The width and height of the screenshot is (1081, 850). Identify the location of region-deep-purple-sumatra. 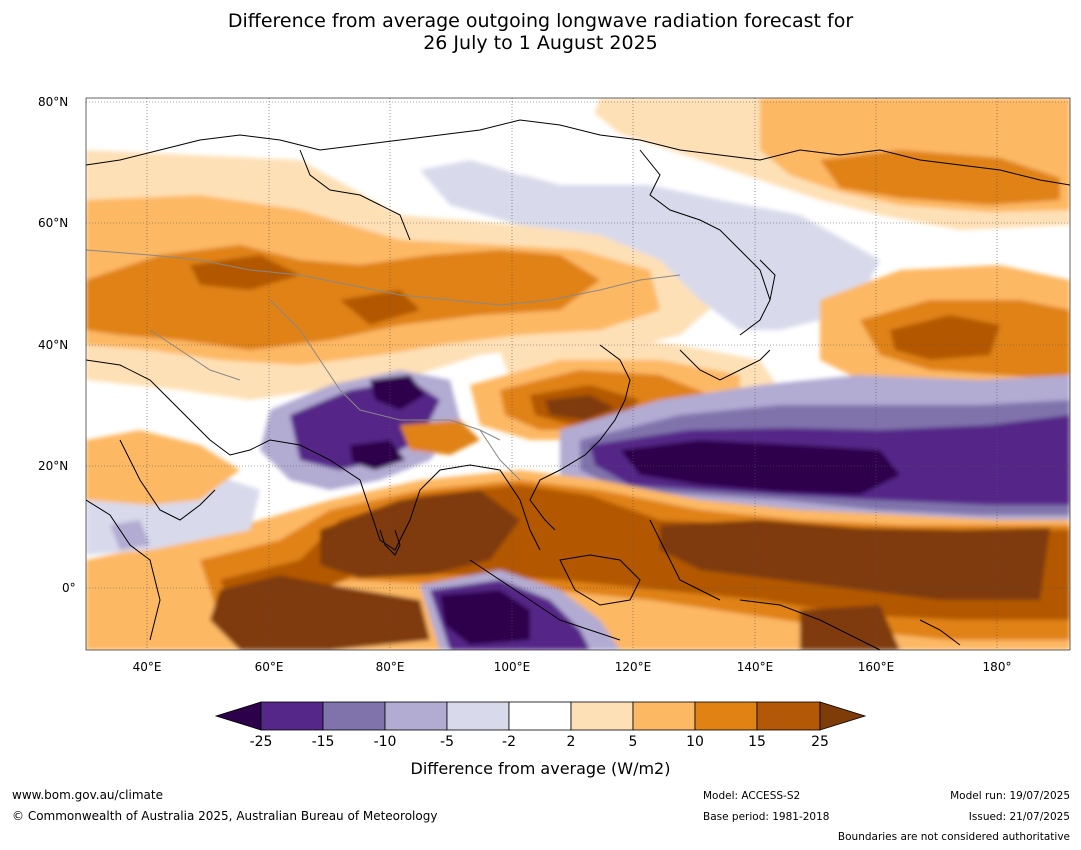
(485, 617).